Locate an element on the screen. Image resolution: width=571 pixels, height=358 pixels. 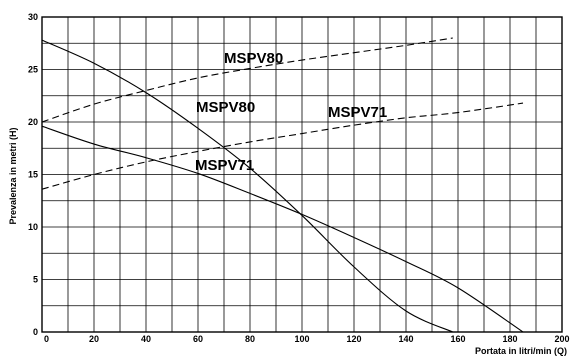
series-labels: MSPV80 MSPV71 MSPV80 MSPV71 is located at coordinates (291, 112).